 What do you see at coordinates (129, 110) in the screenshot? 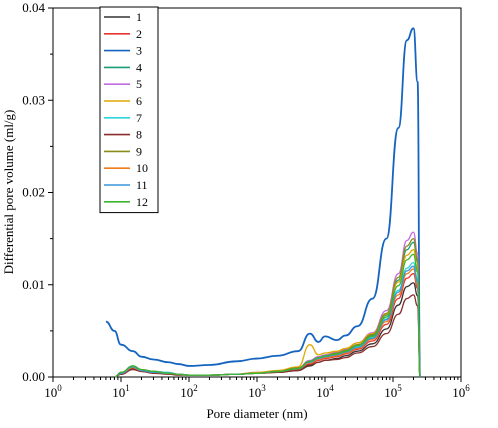
I see `legend-box` at bounding box center [129, 110].